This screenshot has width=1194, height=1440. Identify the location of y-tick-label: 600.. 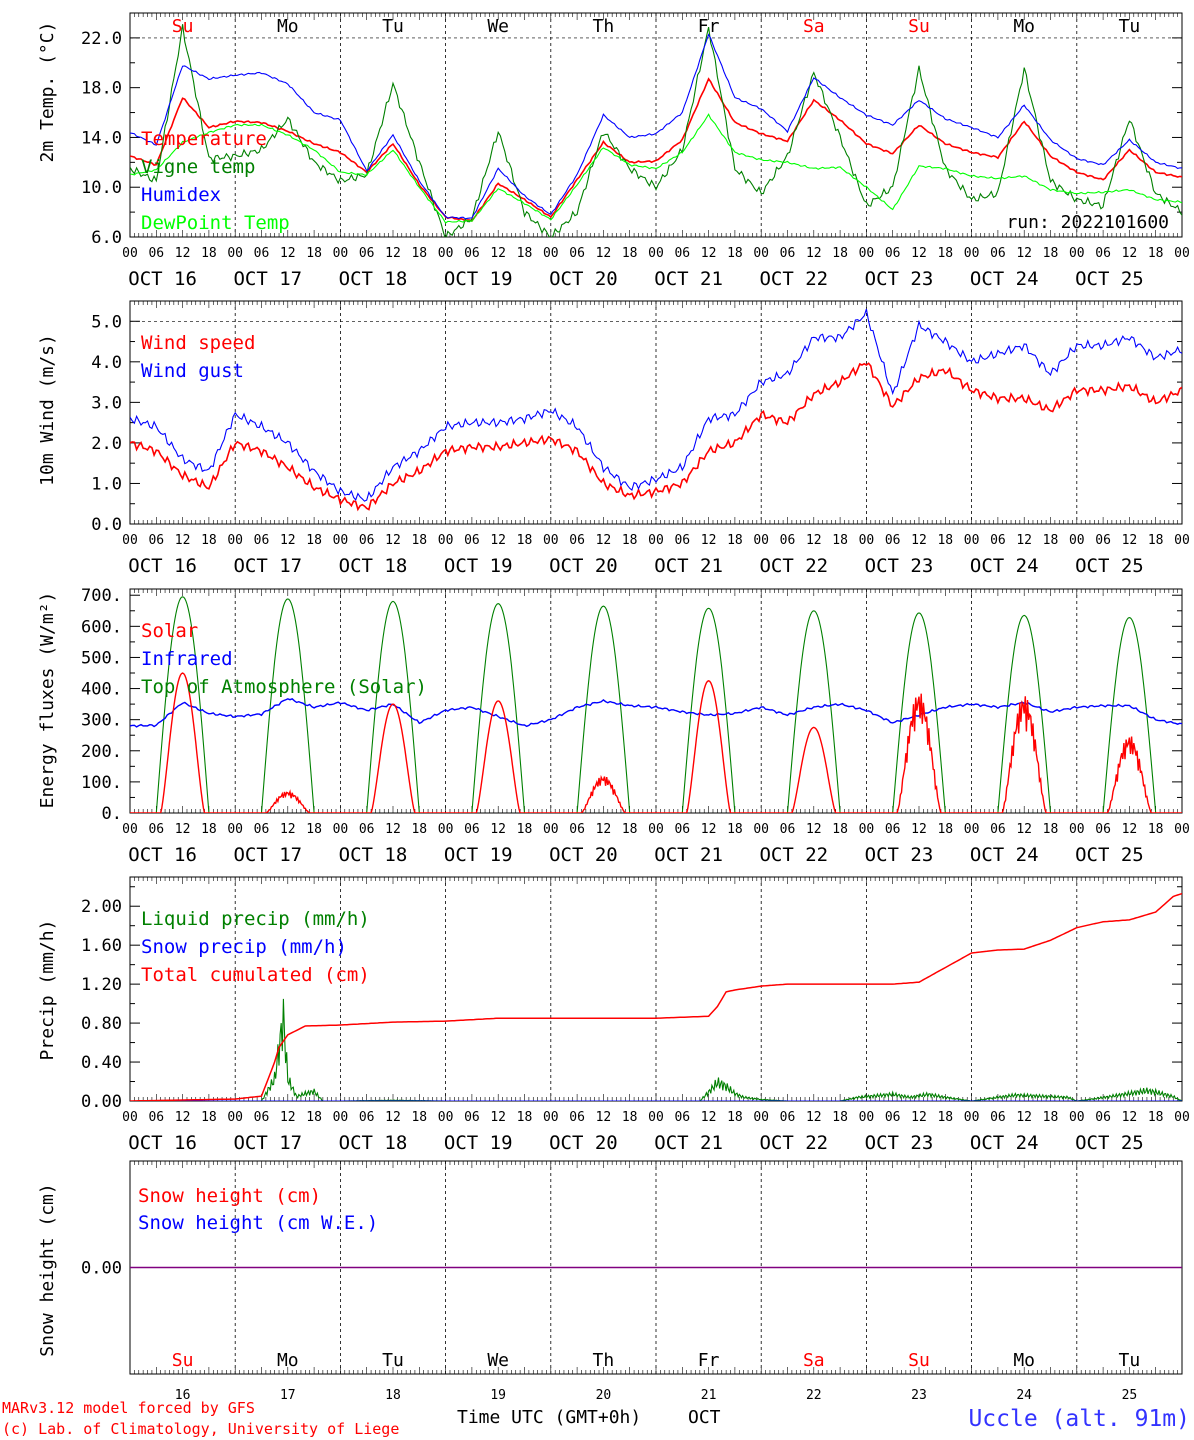
(101, 627).